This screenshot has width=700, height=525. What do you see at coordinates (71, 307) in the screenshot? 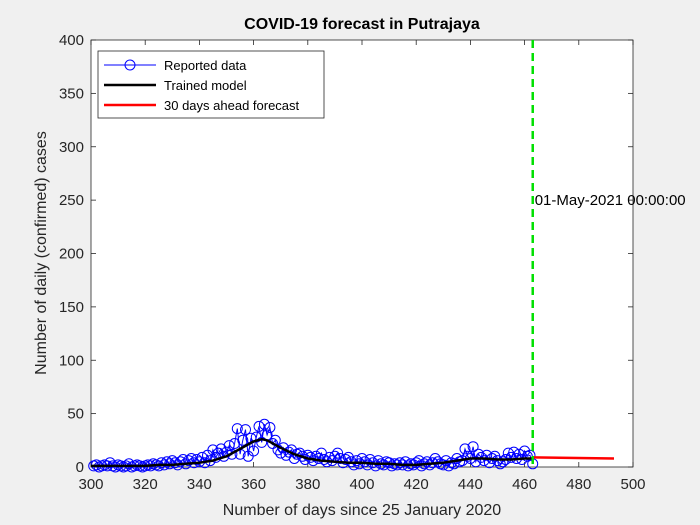
I see `y-tick-label: 150` at bounding box center [71, 307].